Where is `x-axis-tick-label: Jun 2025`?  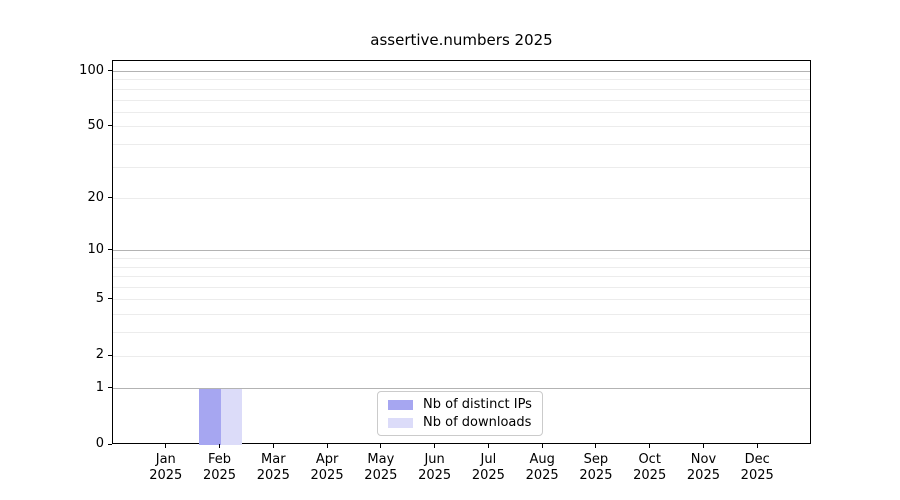 x-axis-tick-label: Jun 2025 is located at coordinates (435, 468).